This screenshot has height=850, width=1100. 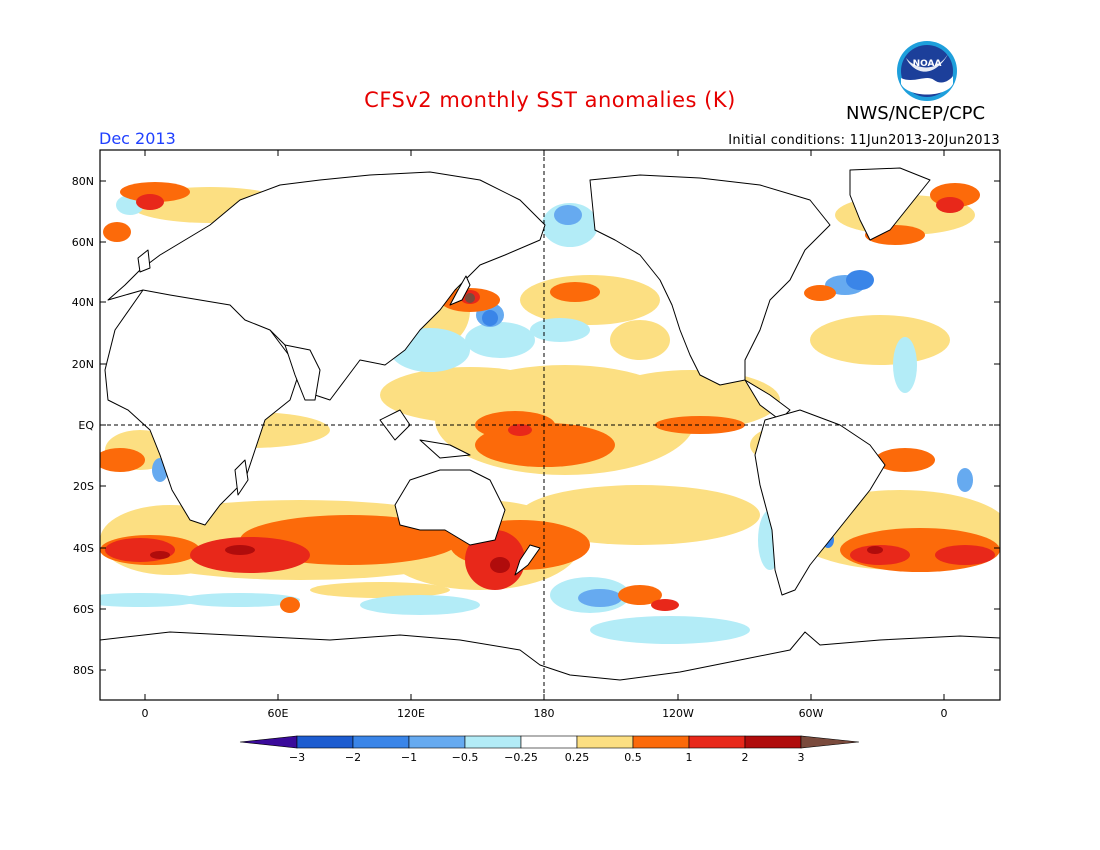 I want to click on lat-label: 40N, so click(x=83, y=302).